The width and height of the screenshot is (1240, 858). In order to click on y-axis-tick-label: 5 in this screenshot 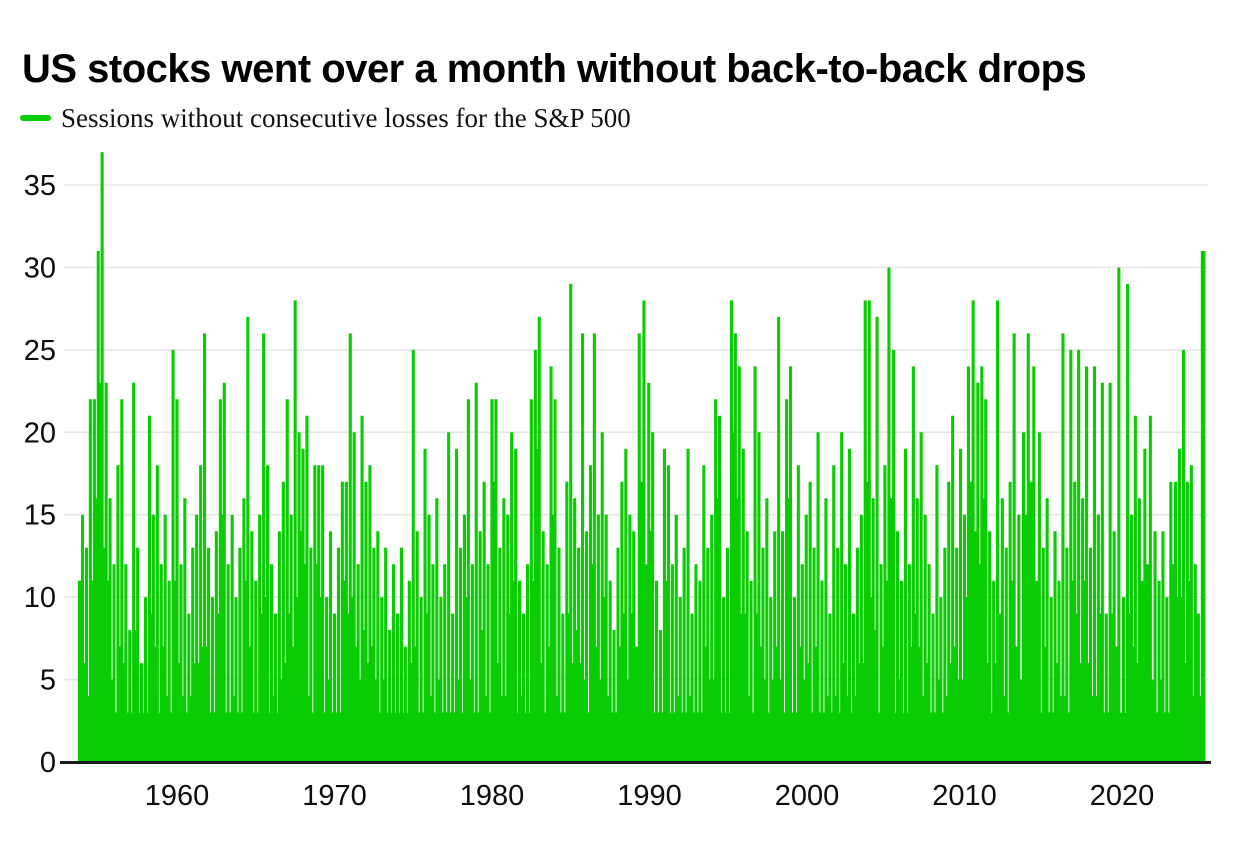, I will do `click(48, 681)`.